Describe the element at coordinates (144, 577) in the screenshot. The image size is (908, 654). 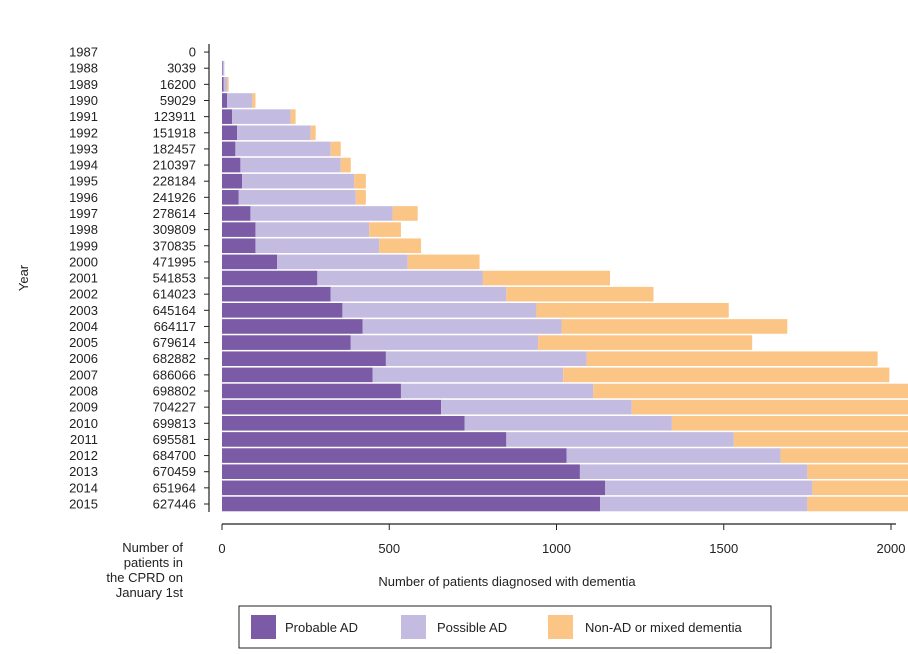
I see `patients-header-line-3: the CPRD on` at that location.